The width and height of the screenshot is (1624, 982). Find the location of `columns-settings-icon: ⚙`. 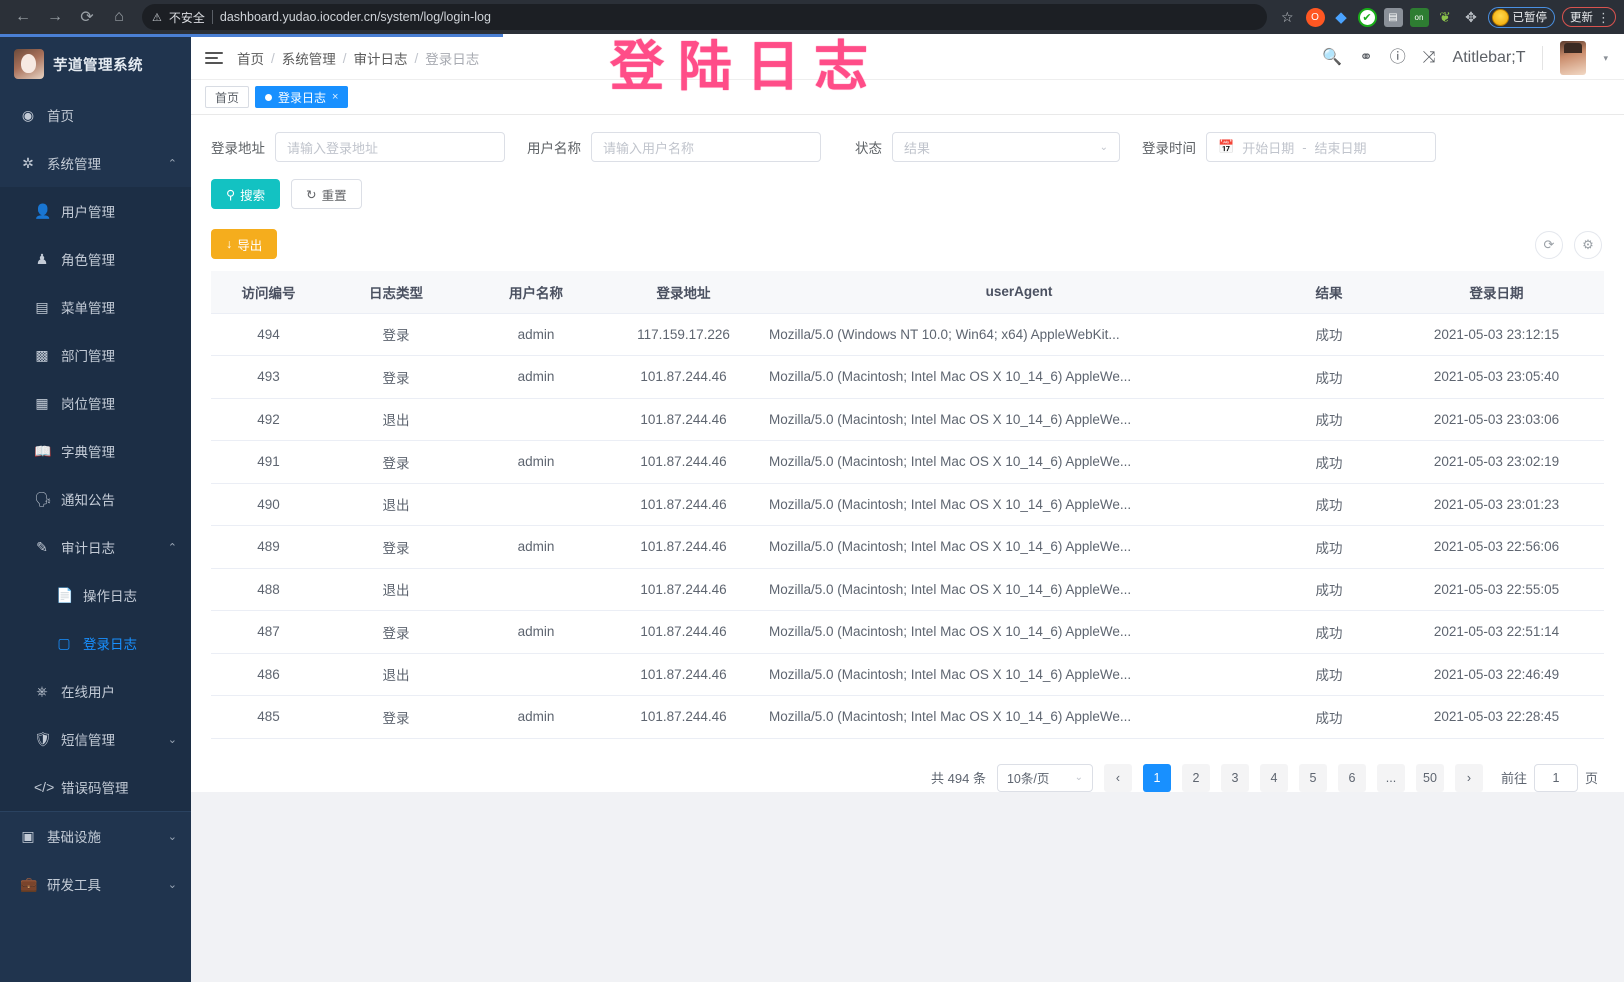

columns-settings-icon: ⚙ is located at coordinates (1588, 245).